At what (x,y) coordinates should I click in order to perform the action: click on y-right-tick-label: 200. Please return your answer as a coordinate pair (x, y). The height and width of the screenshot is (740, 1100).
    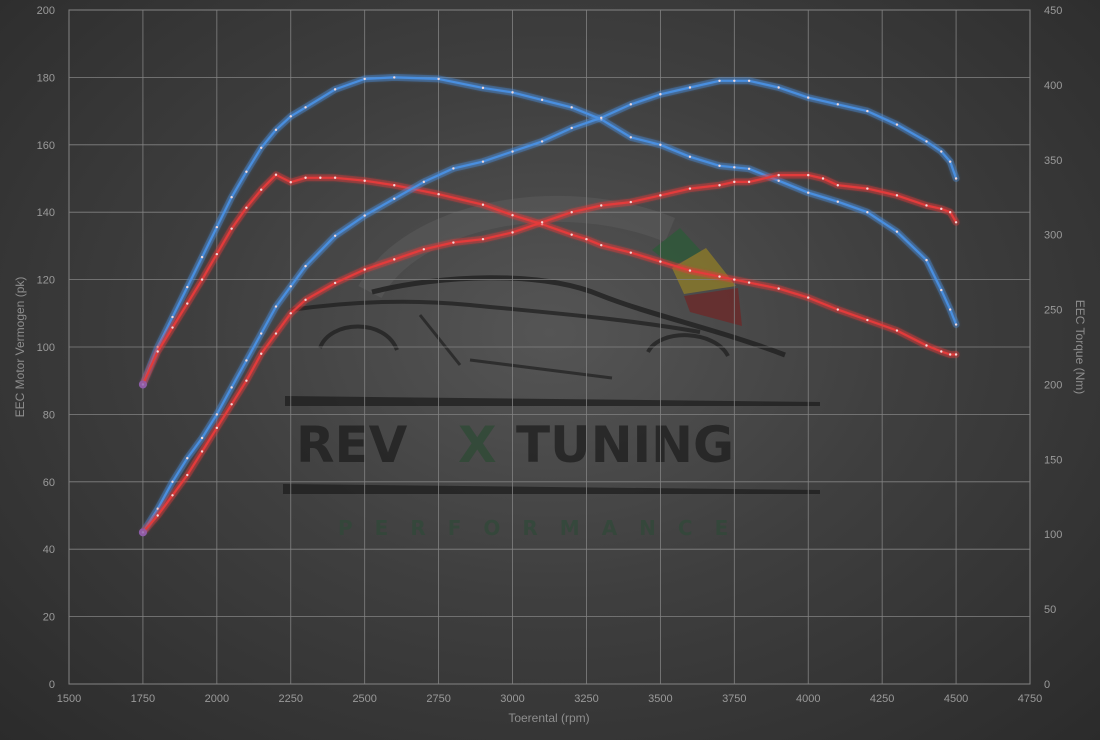
    Looking at the image, I should click on (1053, 385).